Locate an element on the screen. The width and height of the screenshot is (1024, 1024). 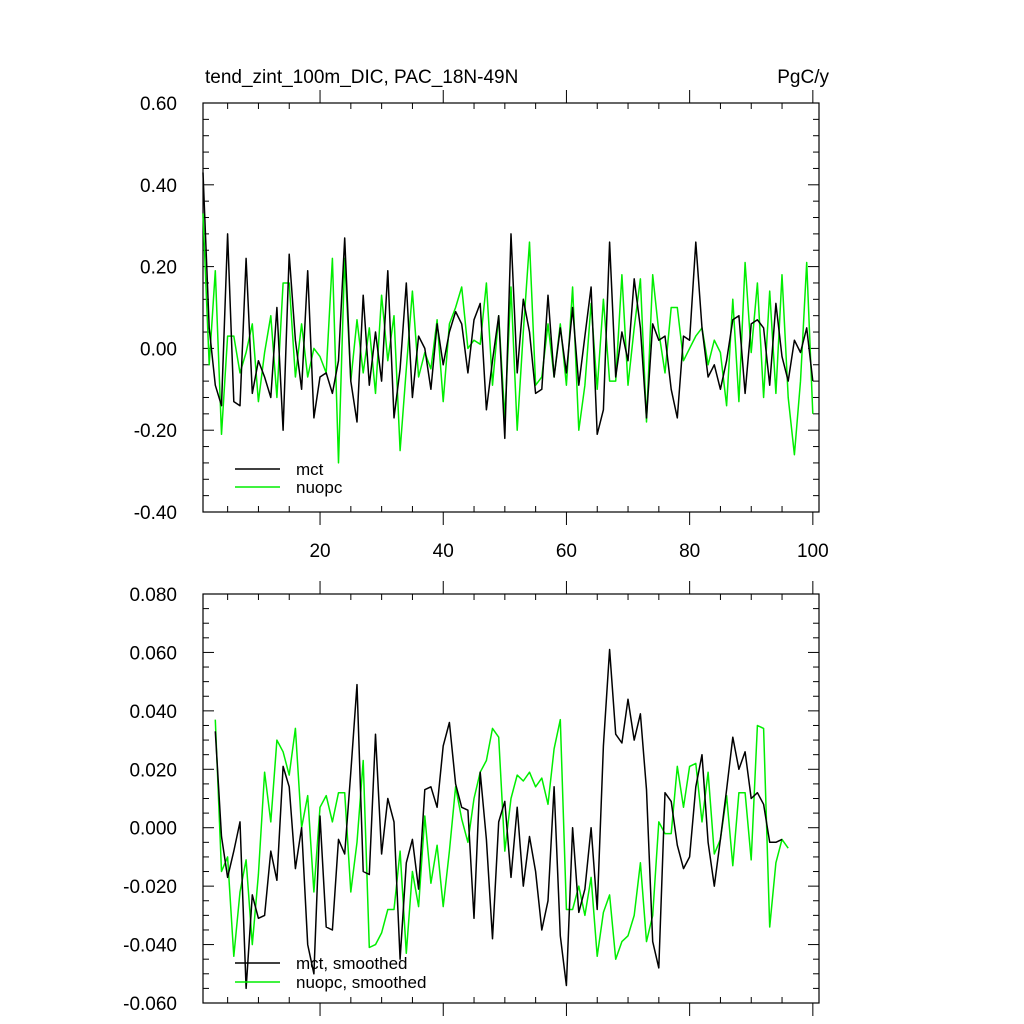
y-tick-label: 0.000 is located at coordinates (153, 829).